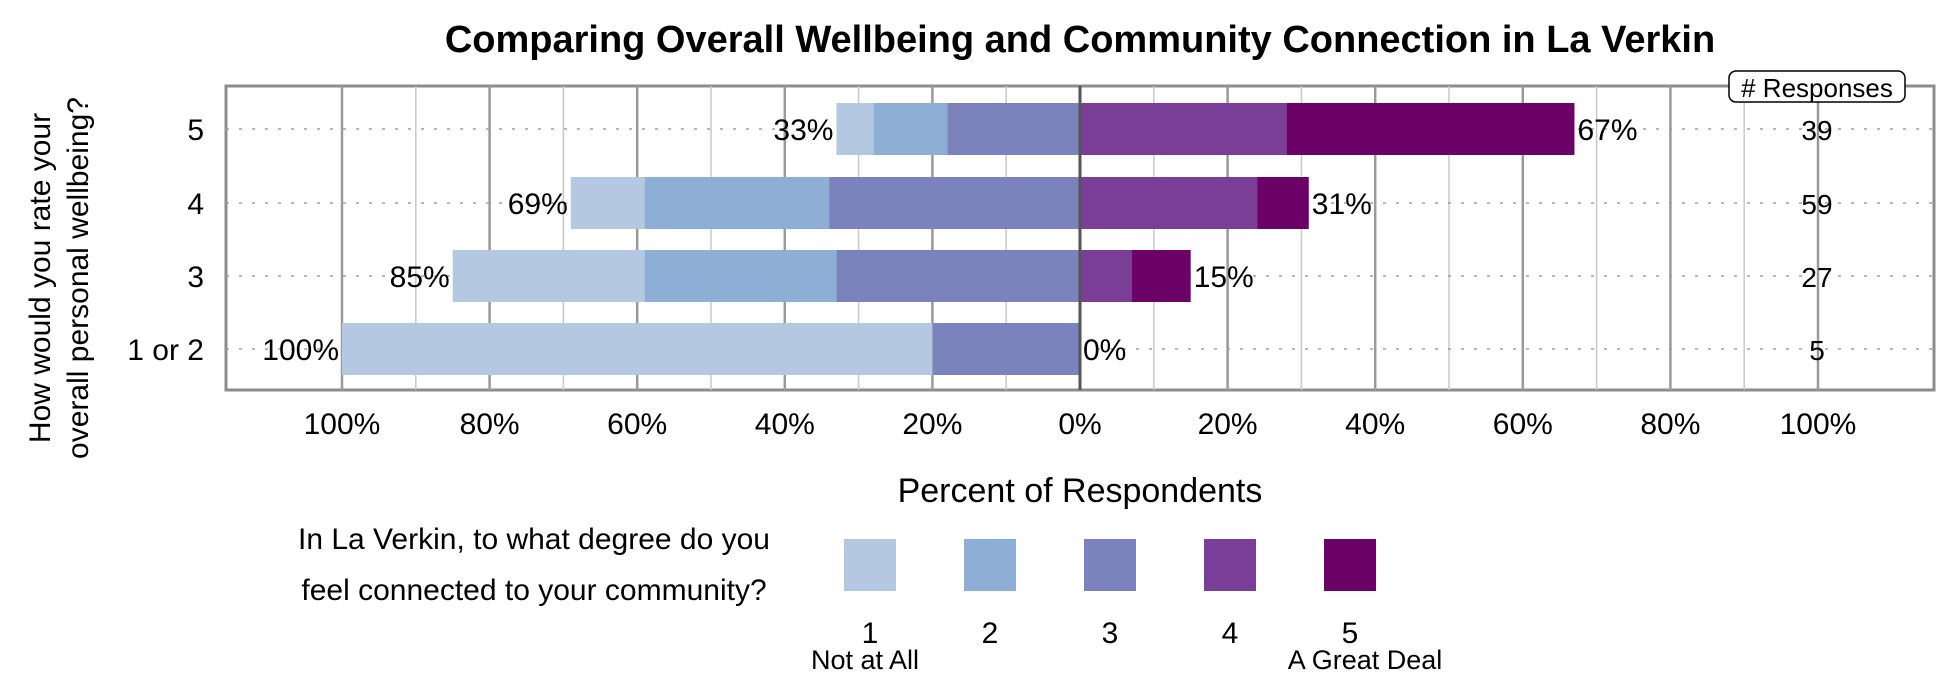  I want to click on legend-high-anchor: A Great Deal, so click(1365, 660).